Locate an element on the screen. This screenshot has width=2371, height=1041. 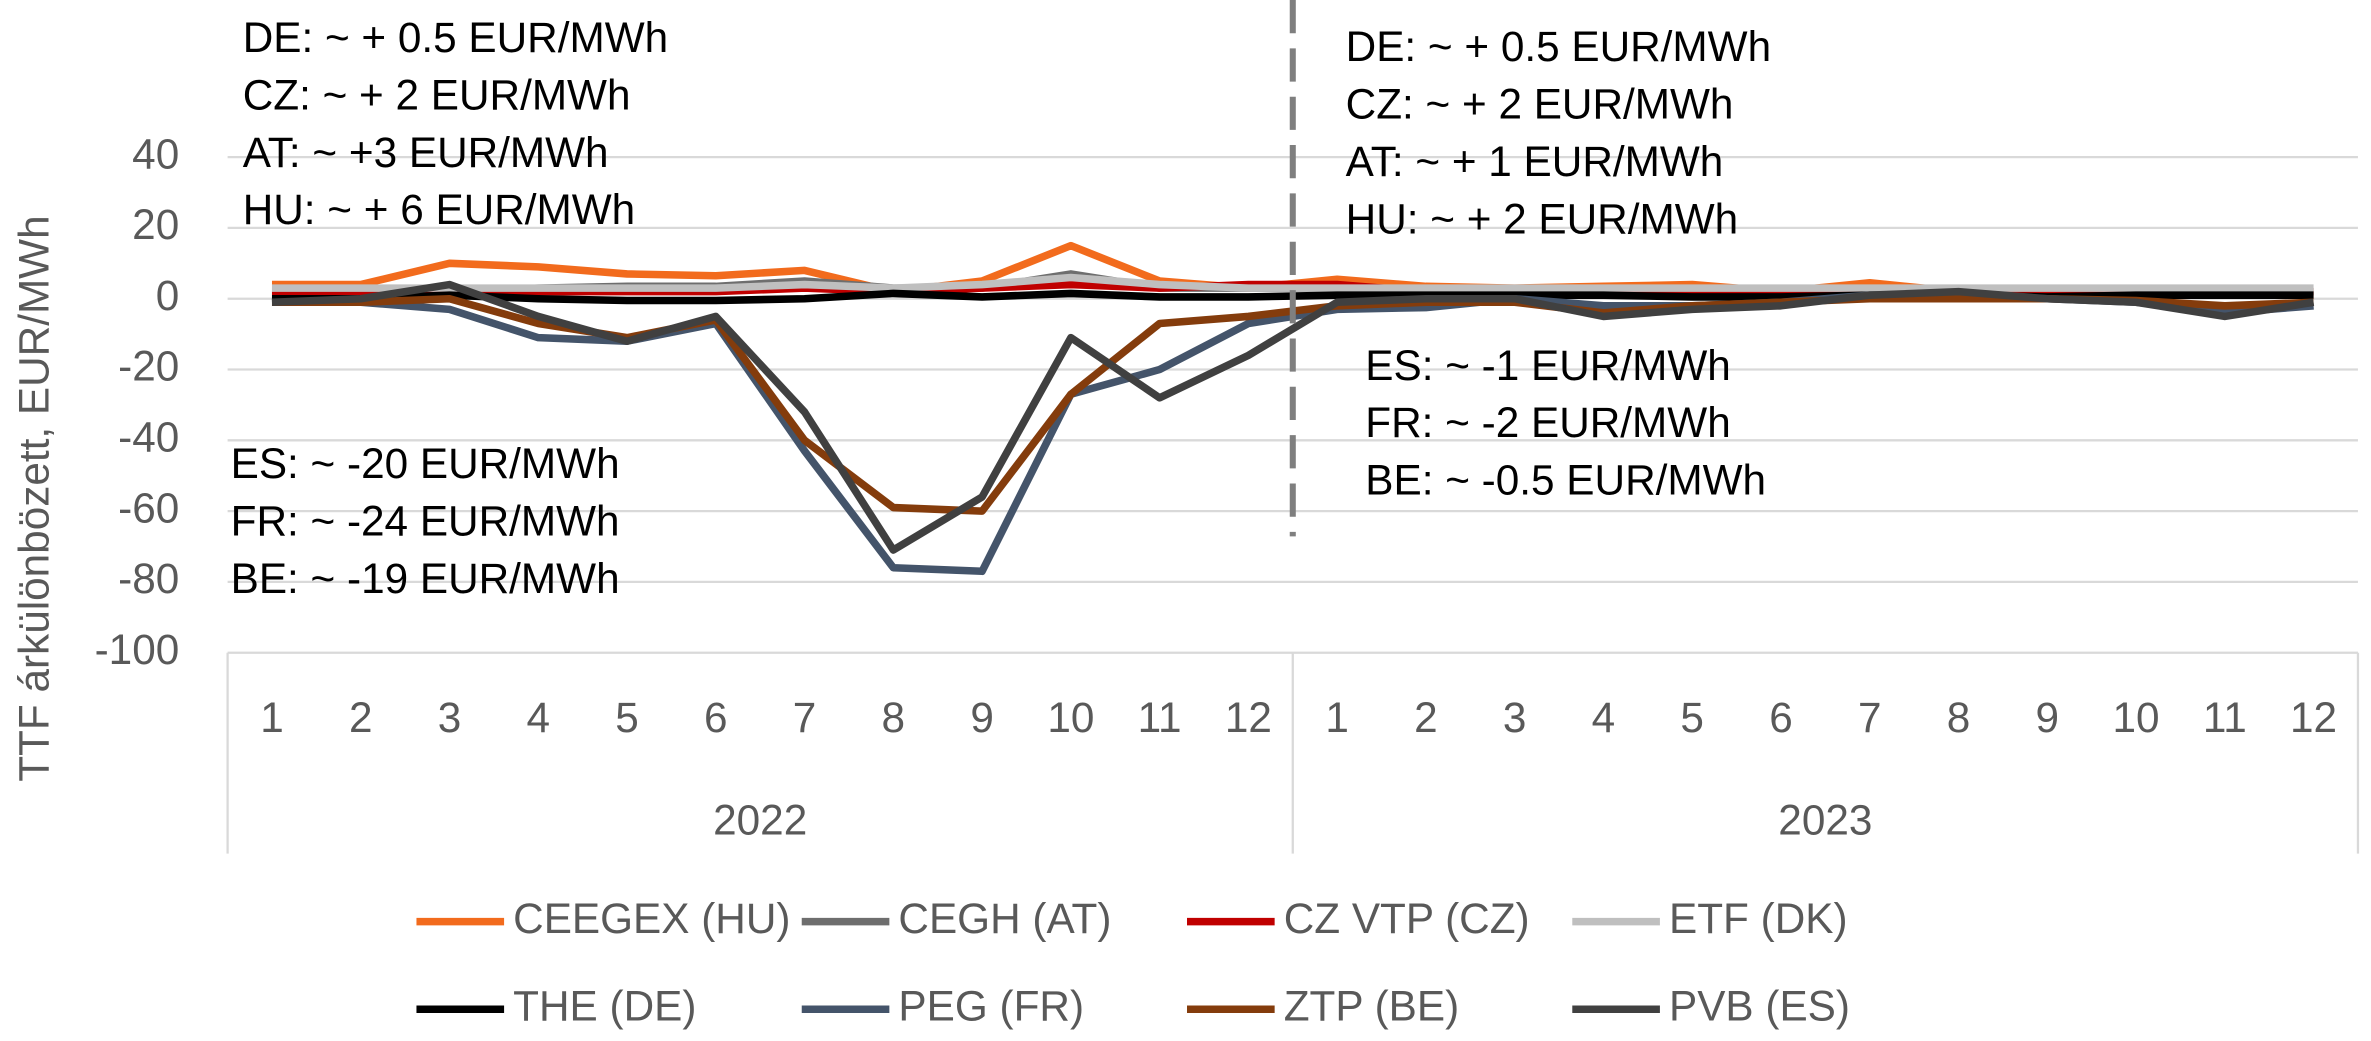
annotation: BE: ~ -0.5 EUR/MWh is located at coordinates (1565, 480).